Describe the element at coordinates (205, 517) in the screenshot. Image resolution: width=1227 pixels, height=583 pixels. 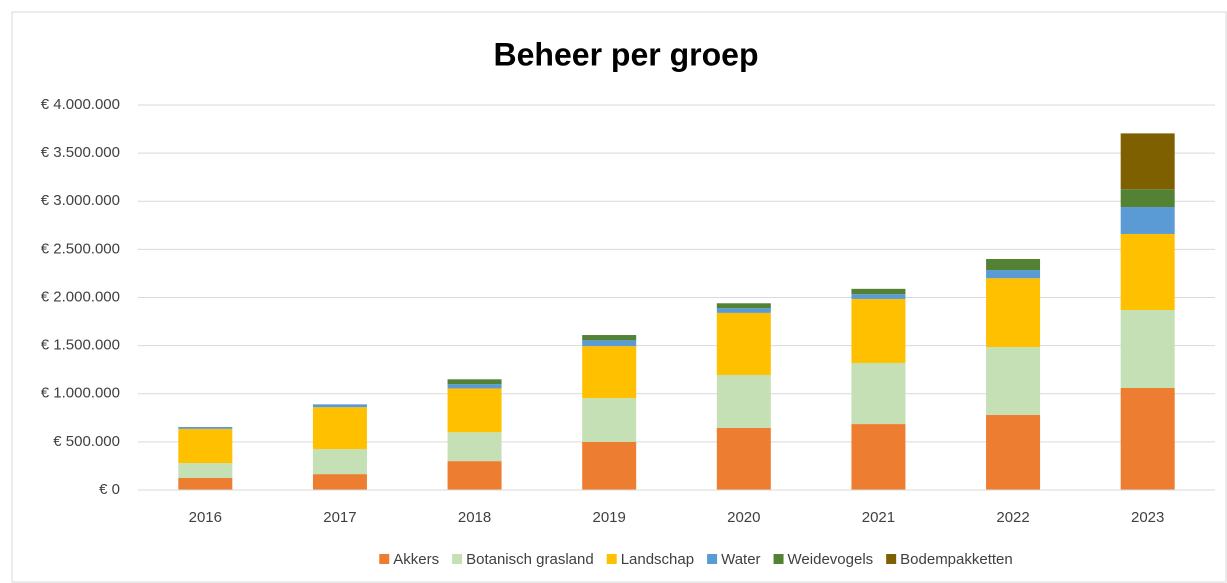
I see `x-tick-label: 2016` at that location.